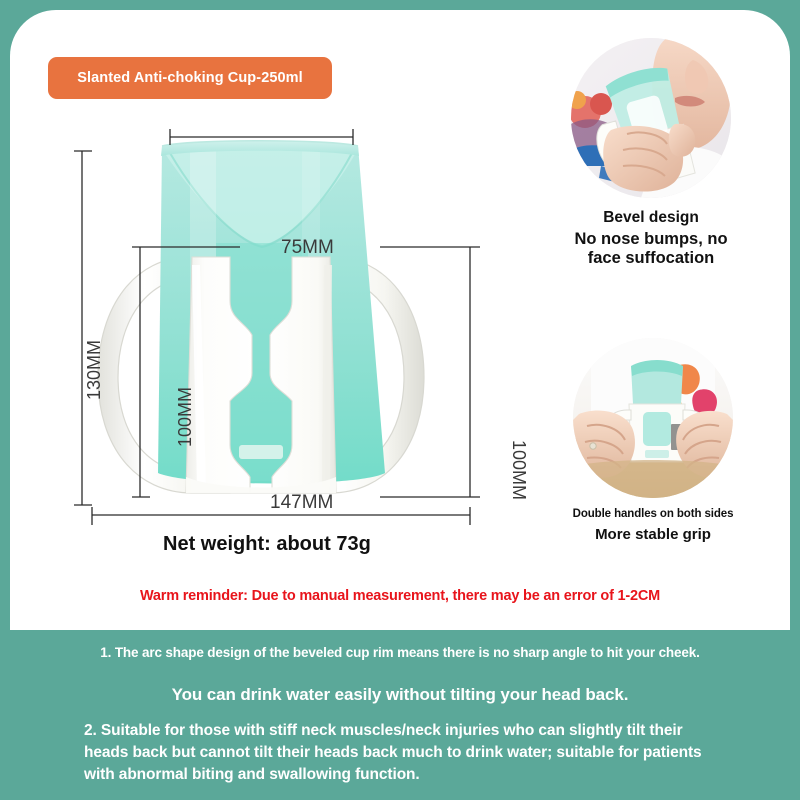 The height and width of the screenshot is (800, 800). I want to click on drinking-illustration-icon, so click(651, 118).